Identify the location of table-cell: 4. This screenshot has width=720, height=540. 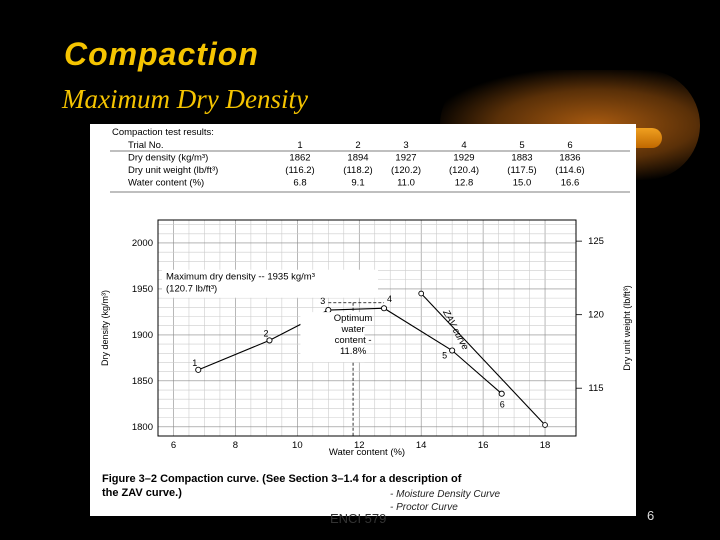
(463, 145).